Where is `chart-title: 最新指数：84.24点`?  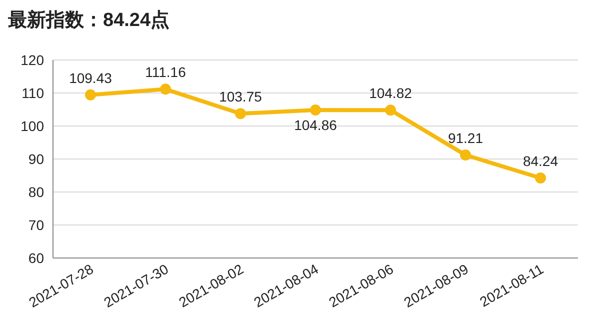 chart-title: 最新指数：84.24点 is located at coordinates (88, 20).